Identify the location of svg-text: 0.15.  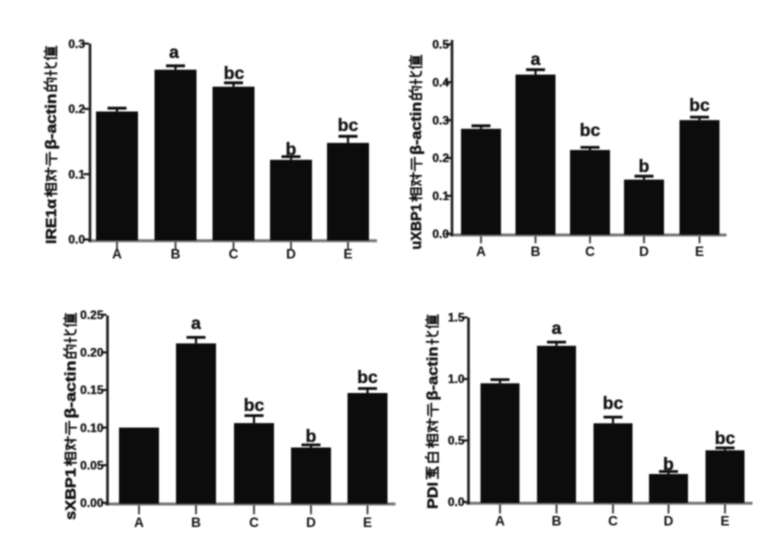
(92, 390).